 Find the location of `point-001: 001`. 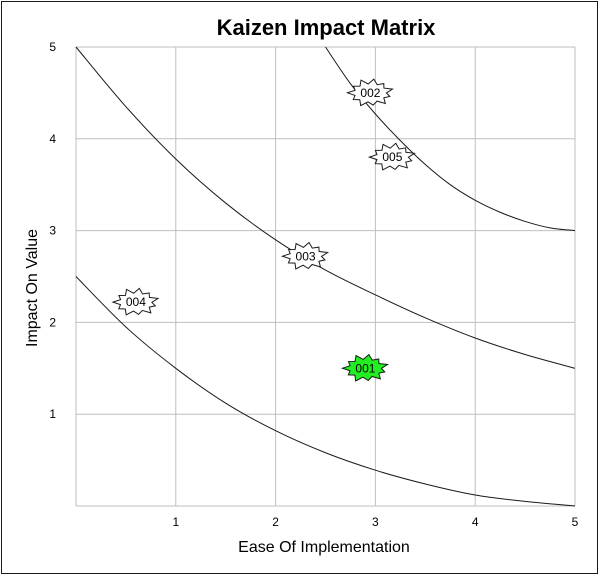

point-001: 001 is located at coordinates (364, 367).